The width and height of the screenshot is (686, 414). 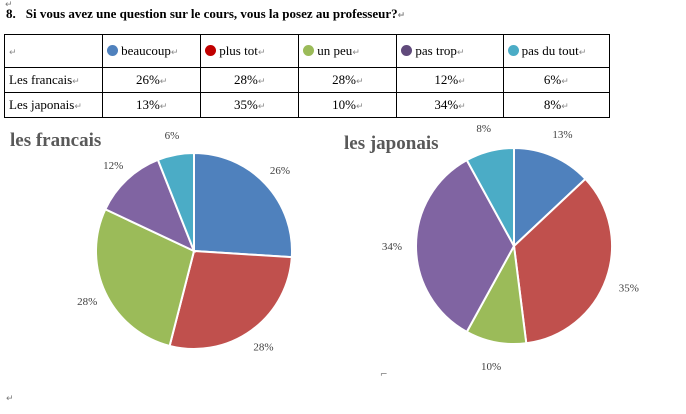 What do you see at coordinates (175, 201) in the screenshot?
I see `pie-slice-francais-pas-du-tout` at bounding box center [175, 201].